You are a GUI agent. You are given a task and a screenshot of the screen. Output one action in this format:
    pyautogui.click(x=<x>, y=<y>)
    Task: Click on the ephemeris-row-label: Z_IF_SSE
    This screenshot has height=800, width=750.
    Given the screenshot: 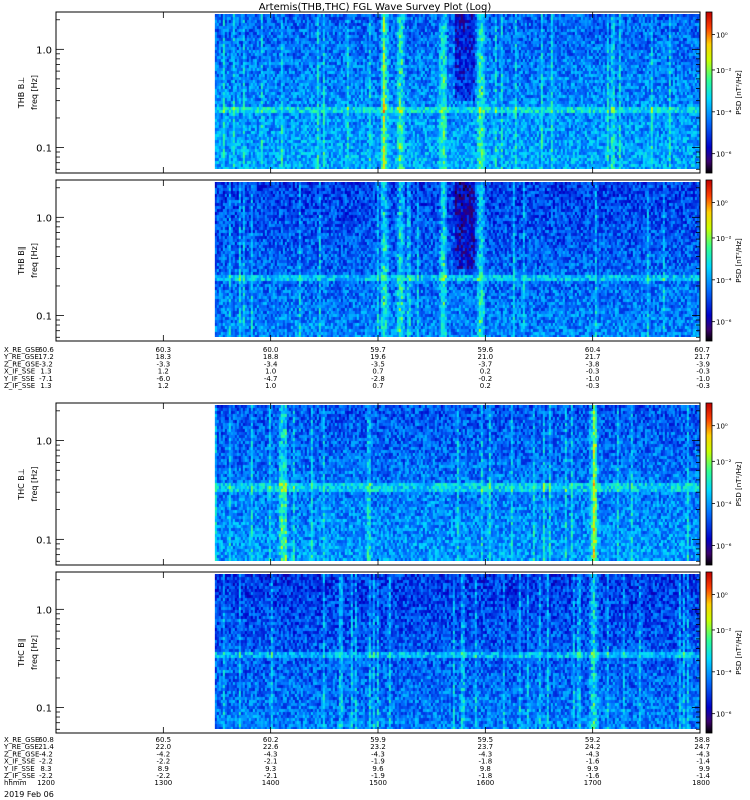 What is the action you would take?
    pyautogui.click(x=19, y=386)
    